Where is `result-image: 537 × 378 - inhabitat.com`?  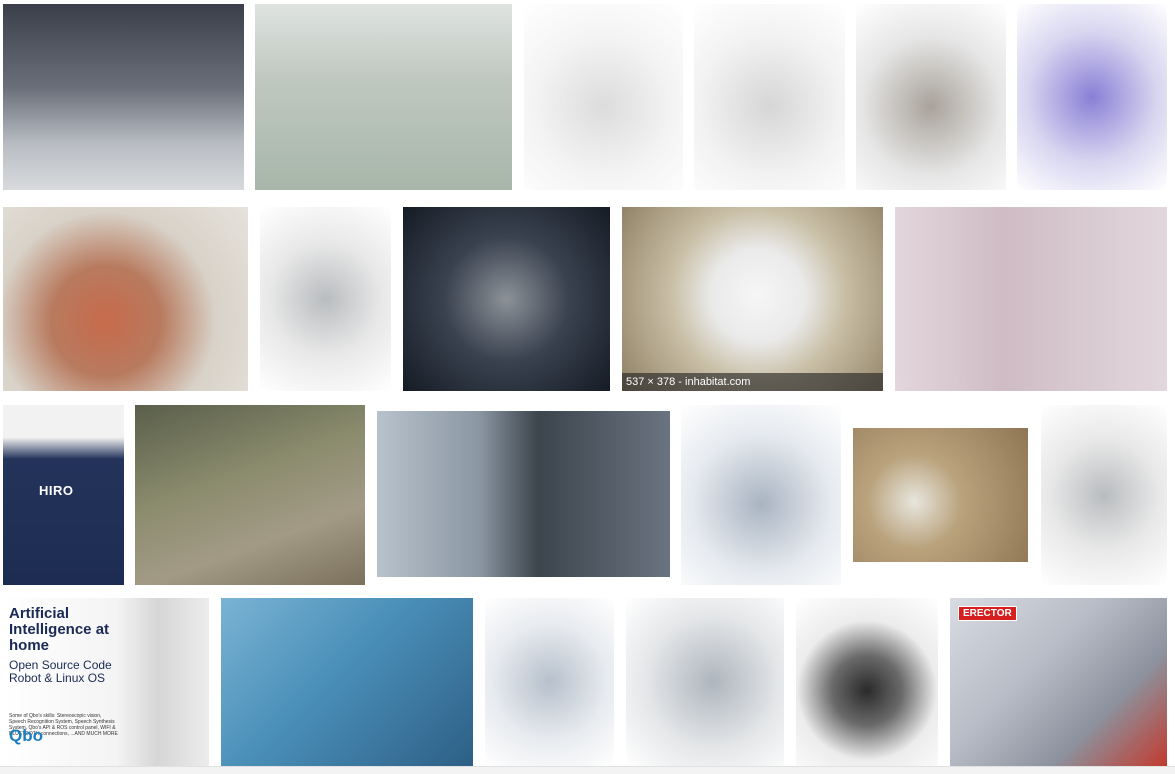 result-image: 537 × 378 - inhabitat.com is located at coordinates (752, 299).